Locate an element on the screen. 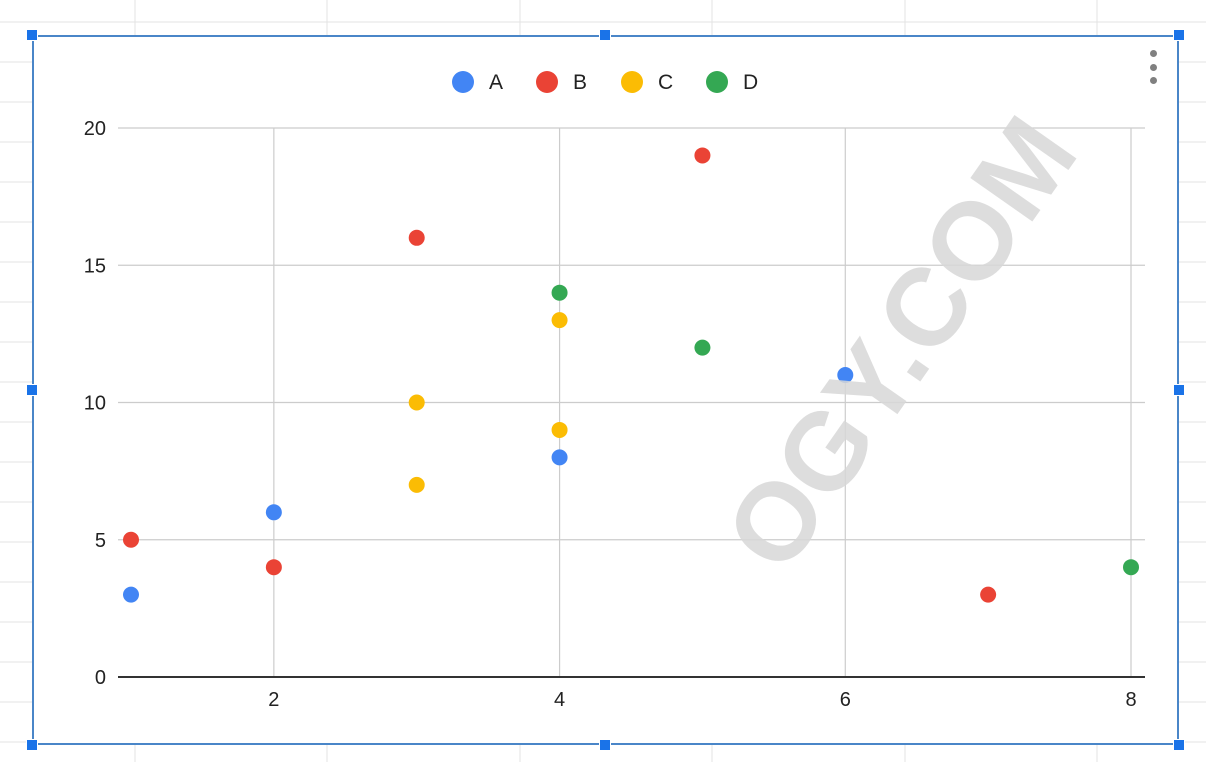 This screenshot has height=762, width=1206. resize-handle-right is located at coordinates (1179, 390).